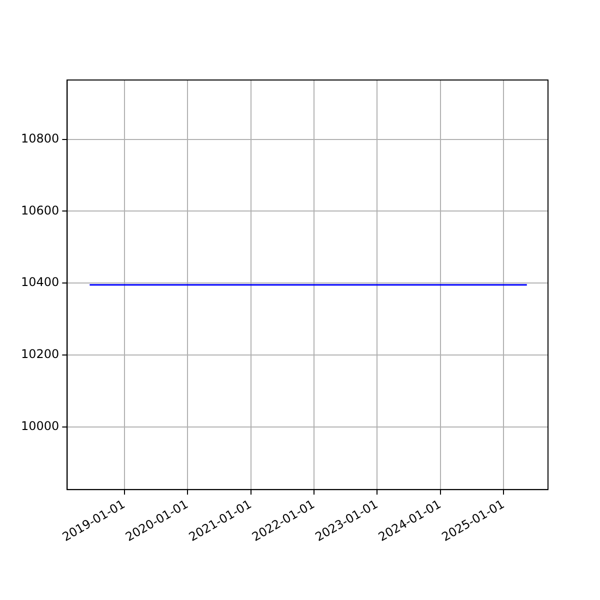 The width and height of the screenshot is (600, 600). What do you see at coordinates (40, 354) in the screenshot?
I see `y-tick-label: 10200` at bounding box center [40, 354].